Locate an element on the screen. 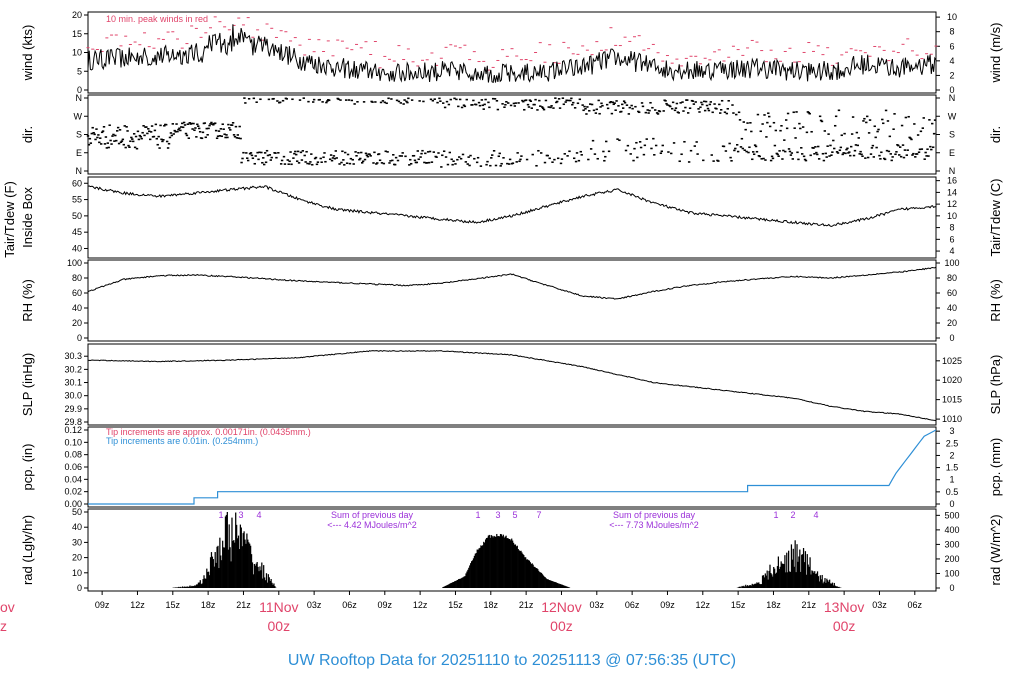  left-tick-label: S is located at coordinates (79, 135).